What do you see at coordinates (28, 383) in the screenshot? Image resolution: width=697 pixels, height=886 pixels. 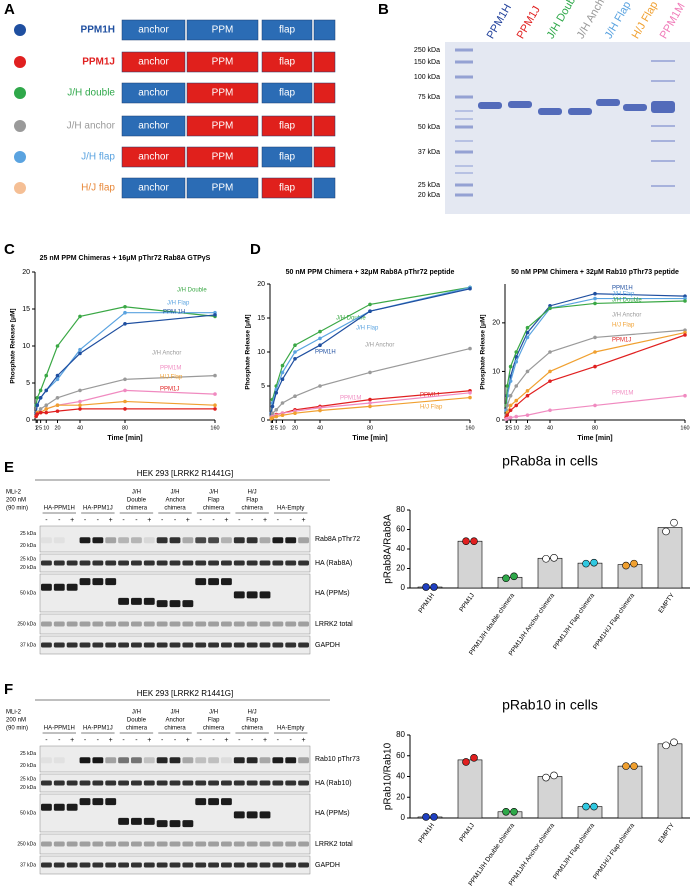 I see `y-tick-label: 5` at bounding box center [28, 383].